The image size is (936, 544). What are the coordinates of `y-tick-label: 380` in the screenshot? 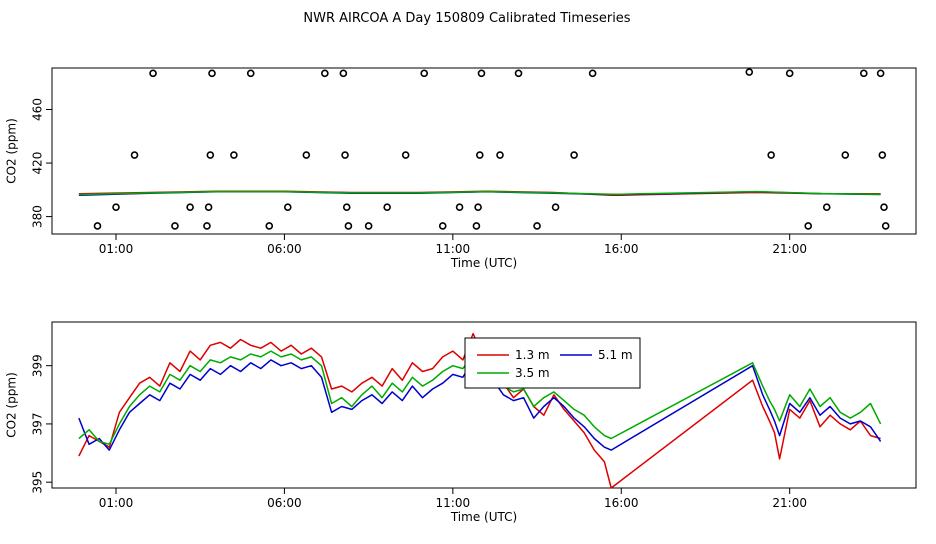 It's located at (38, 216).